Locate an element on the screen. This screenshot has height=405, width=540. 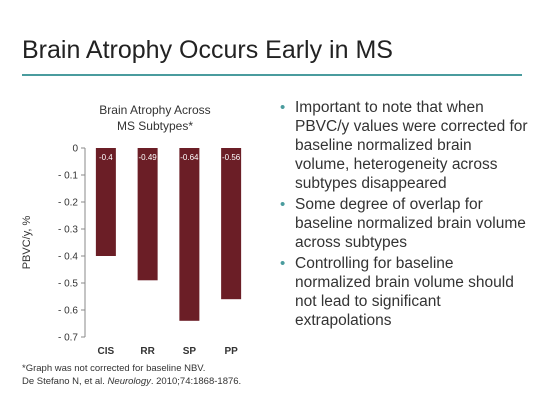
bar-data-label: -0.49 is located at coordinates (148, 157).